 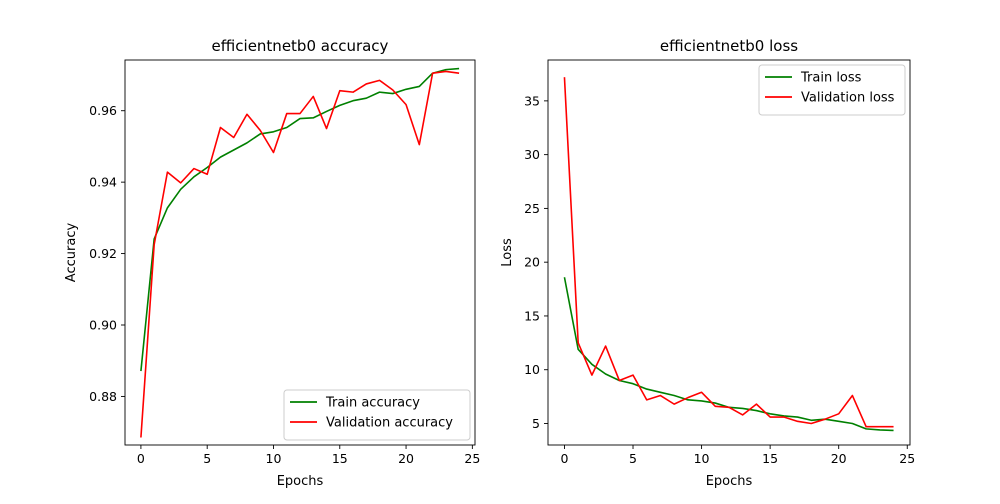 I want to click on accuracy-x-tick-label: 25, so click(x=472, y=458).